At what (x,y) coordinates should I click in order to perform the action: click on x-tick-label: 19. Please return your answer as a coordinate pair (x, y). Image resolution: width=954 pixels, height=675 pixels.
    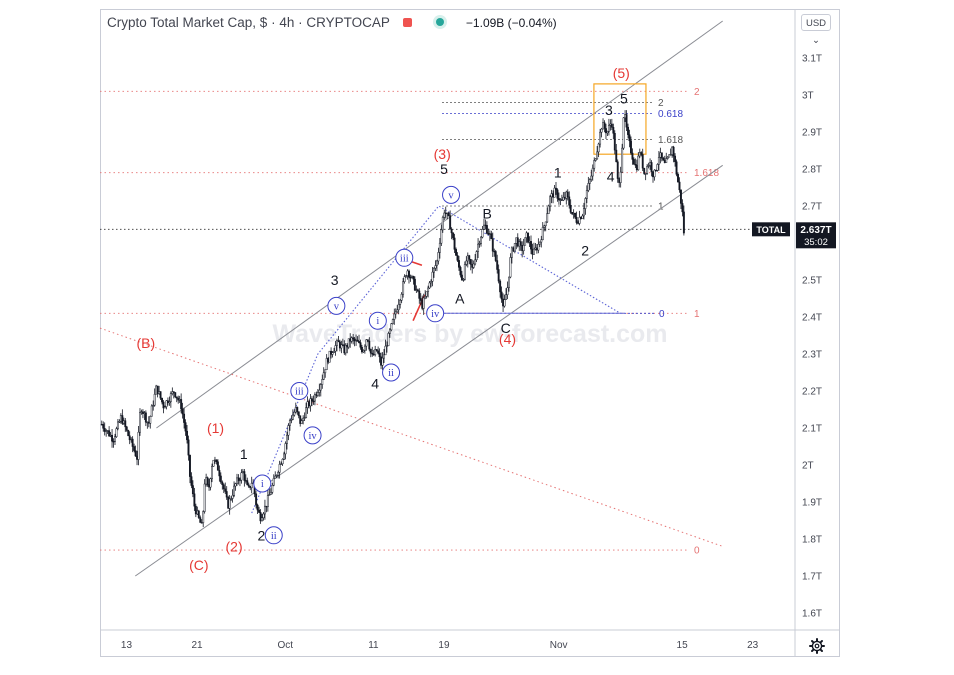
    Looking at the image, I should click on (444, 645).